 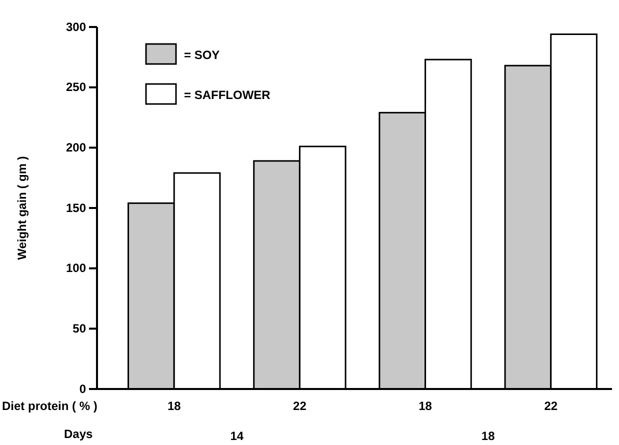 What do you see at coordinates (82, 389) in the screenshot?
I see `y-tick-label: 0` at bounding box center [82, 389].